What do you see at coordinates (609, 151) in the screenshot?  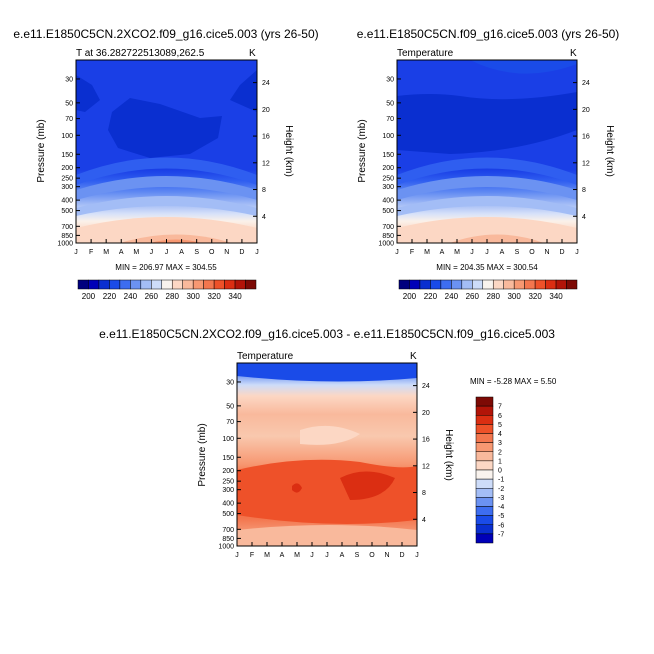 I see `panel-2-ylabel-right: Height (km)` at bounding box center [609, 151].